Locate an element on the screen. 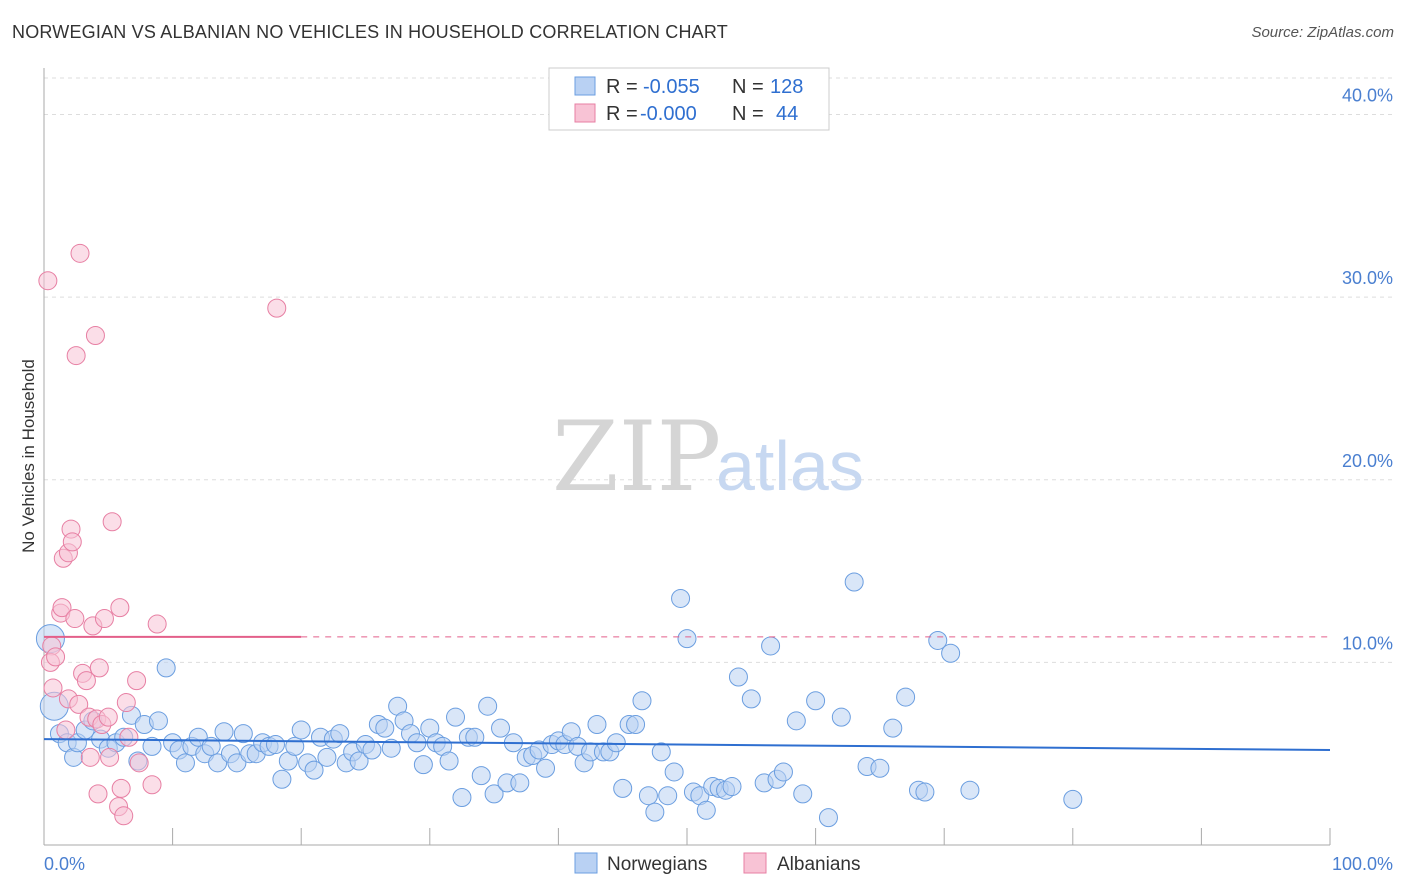 This screenshot has height=892, width=1406. x-tick-label: 0.0% is located at coordinates (64, 864).